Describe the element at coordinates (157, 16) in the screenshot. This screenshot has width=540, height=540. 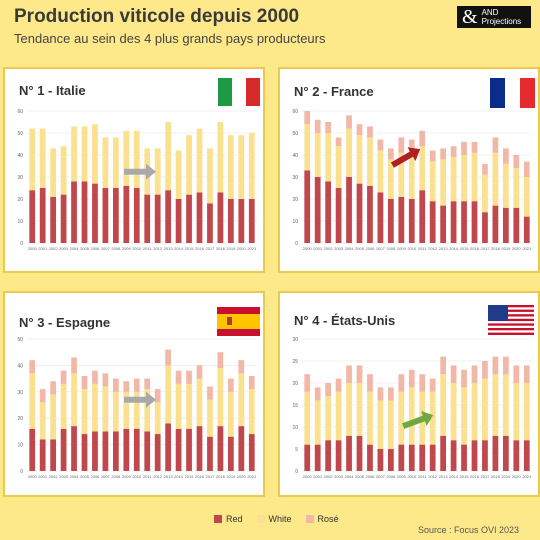
I see `page-title: Production viticole depuis 2000` at that location.